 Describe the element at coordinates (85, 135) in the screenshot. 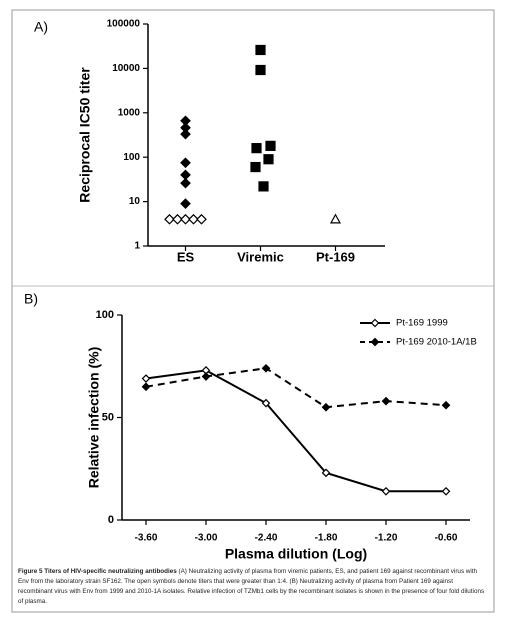

I see `y-axis-label: Reciprocal IC50 titer` at that location.